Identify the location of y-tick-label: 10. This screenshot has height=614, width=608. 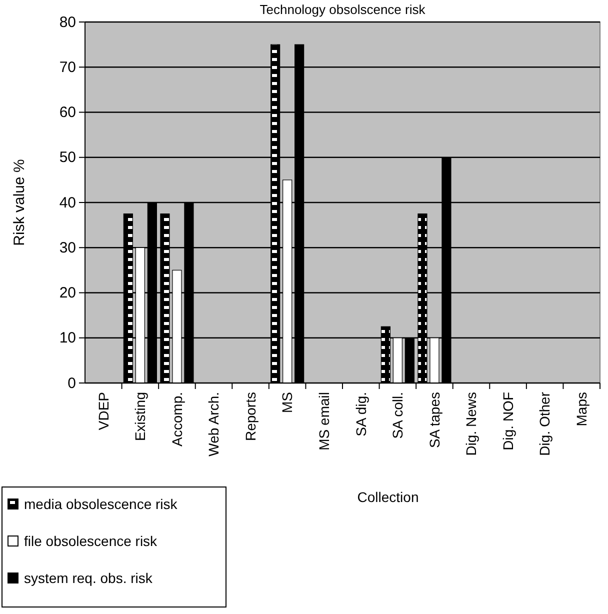
(67, 338).